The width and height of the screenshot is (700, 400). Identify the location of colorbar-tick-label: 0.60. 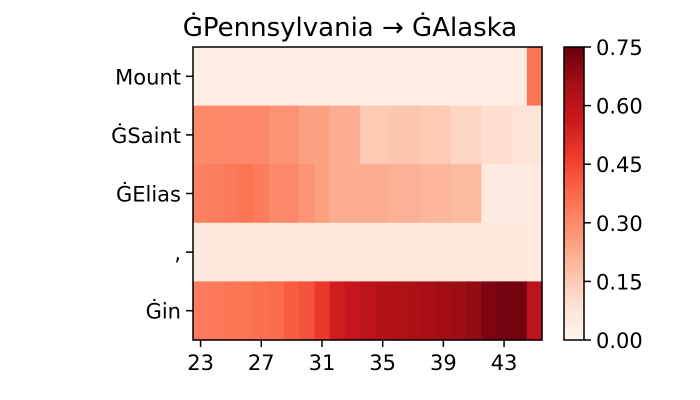
(619, 107).